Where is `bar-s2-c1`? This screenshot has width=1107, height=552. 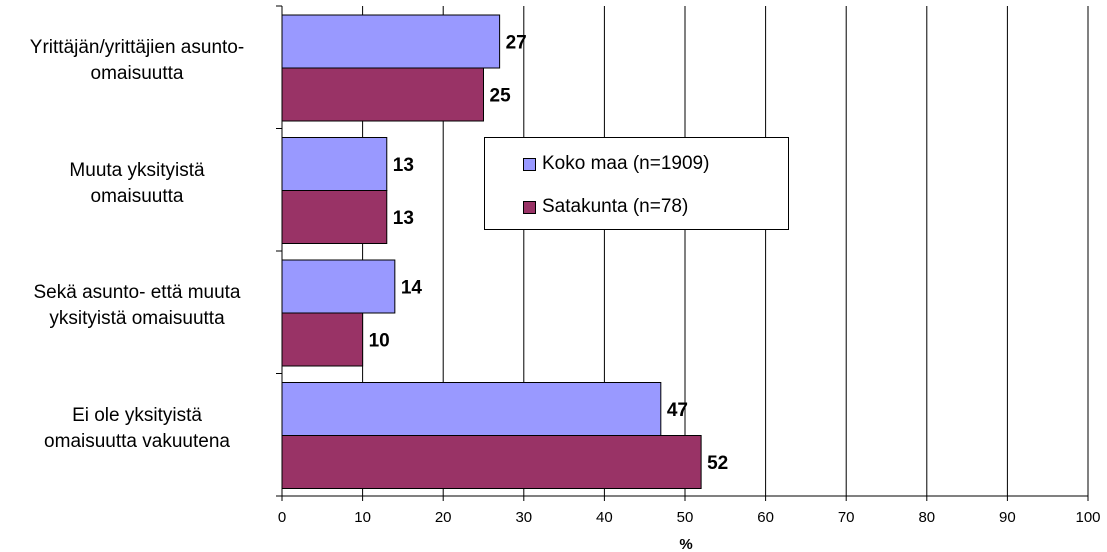
bar-s2-c1 is located at coordinates (382, 94).